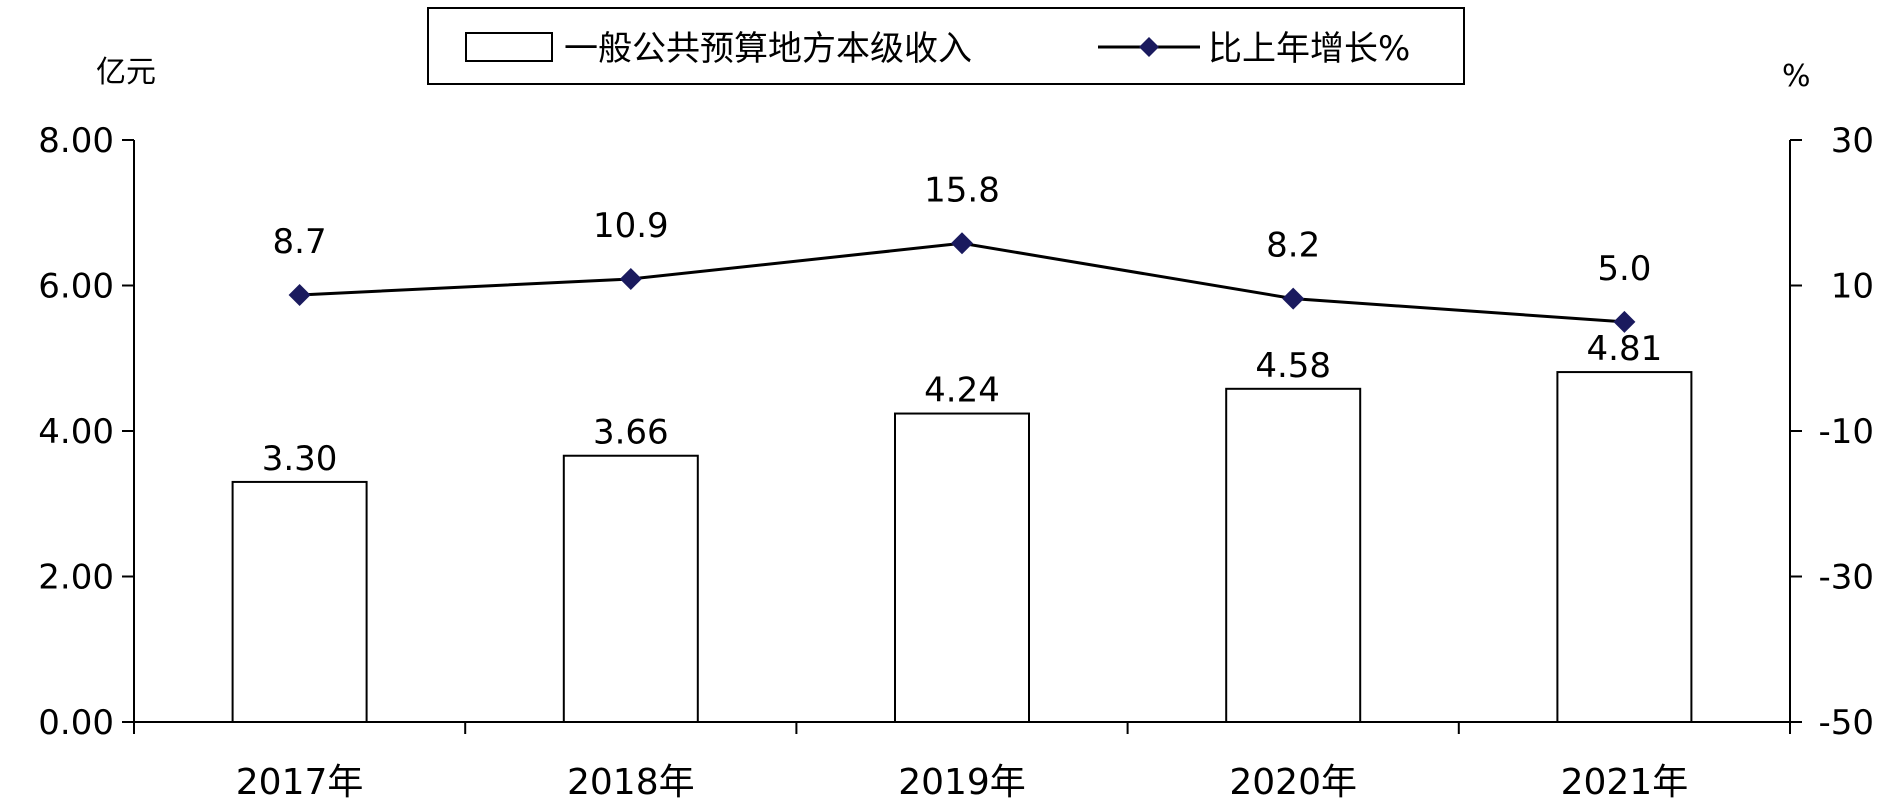 The height and width of the screenshot is (811, 1885). I want to click on bar-value-label: 3.30, so click(300, 459).